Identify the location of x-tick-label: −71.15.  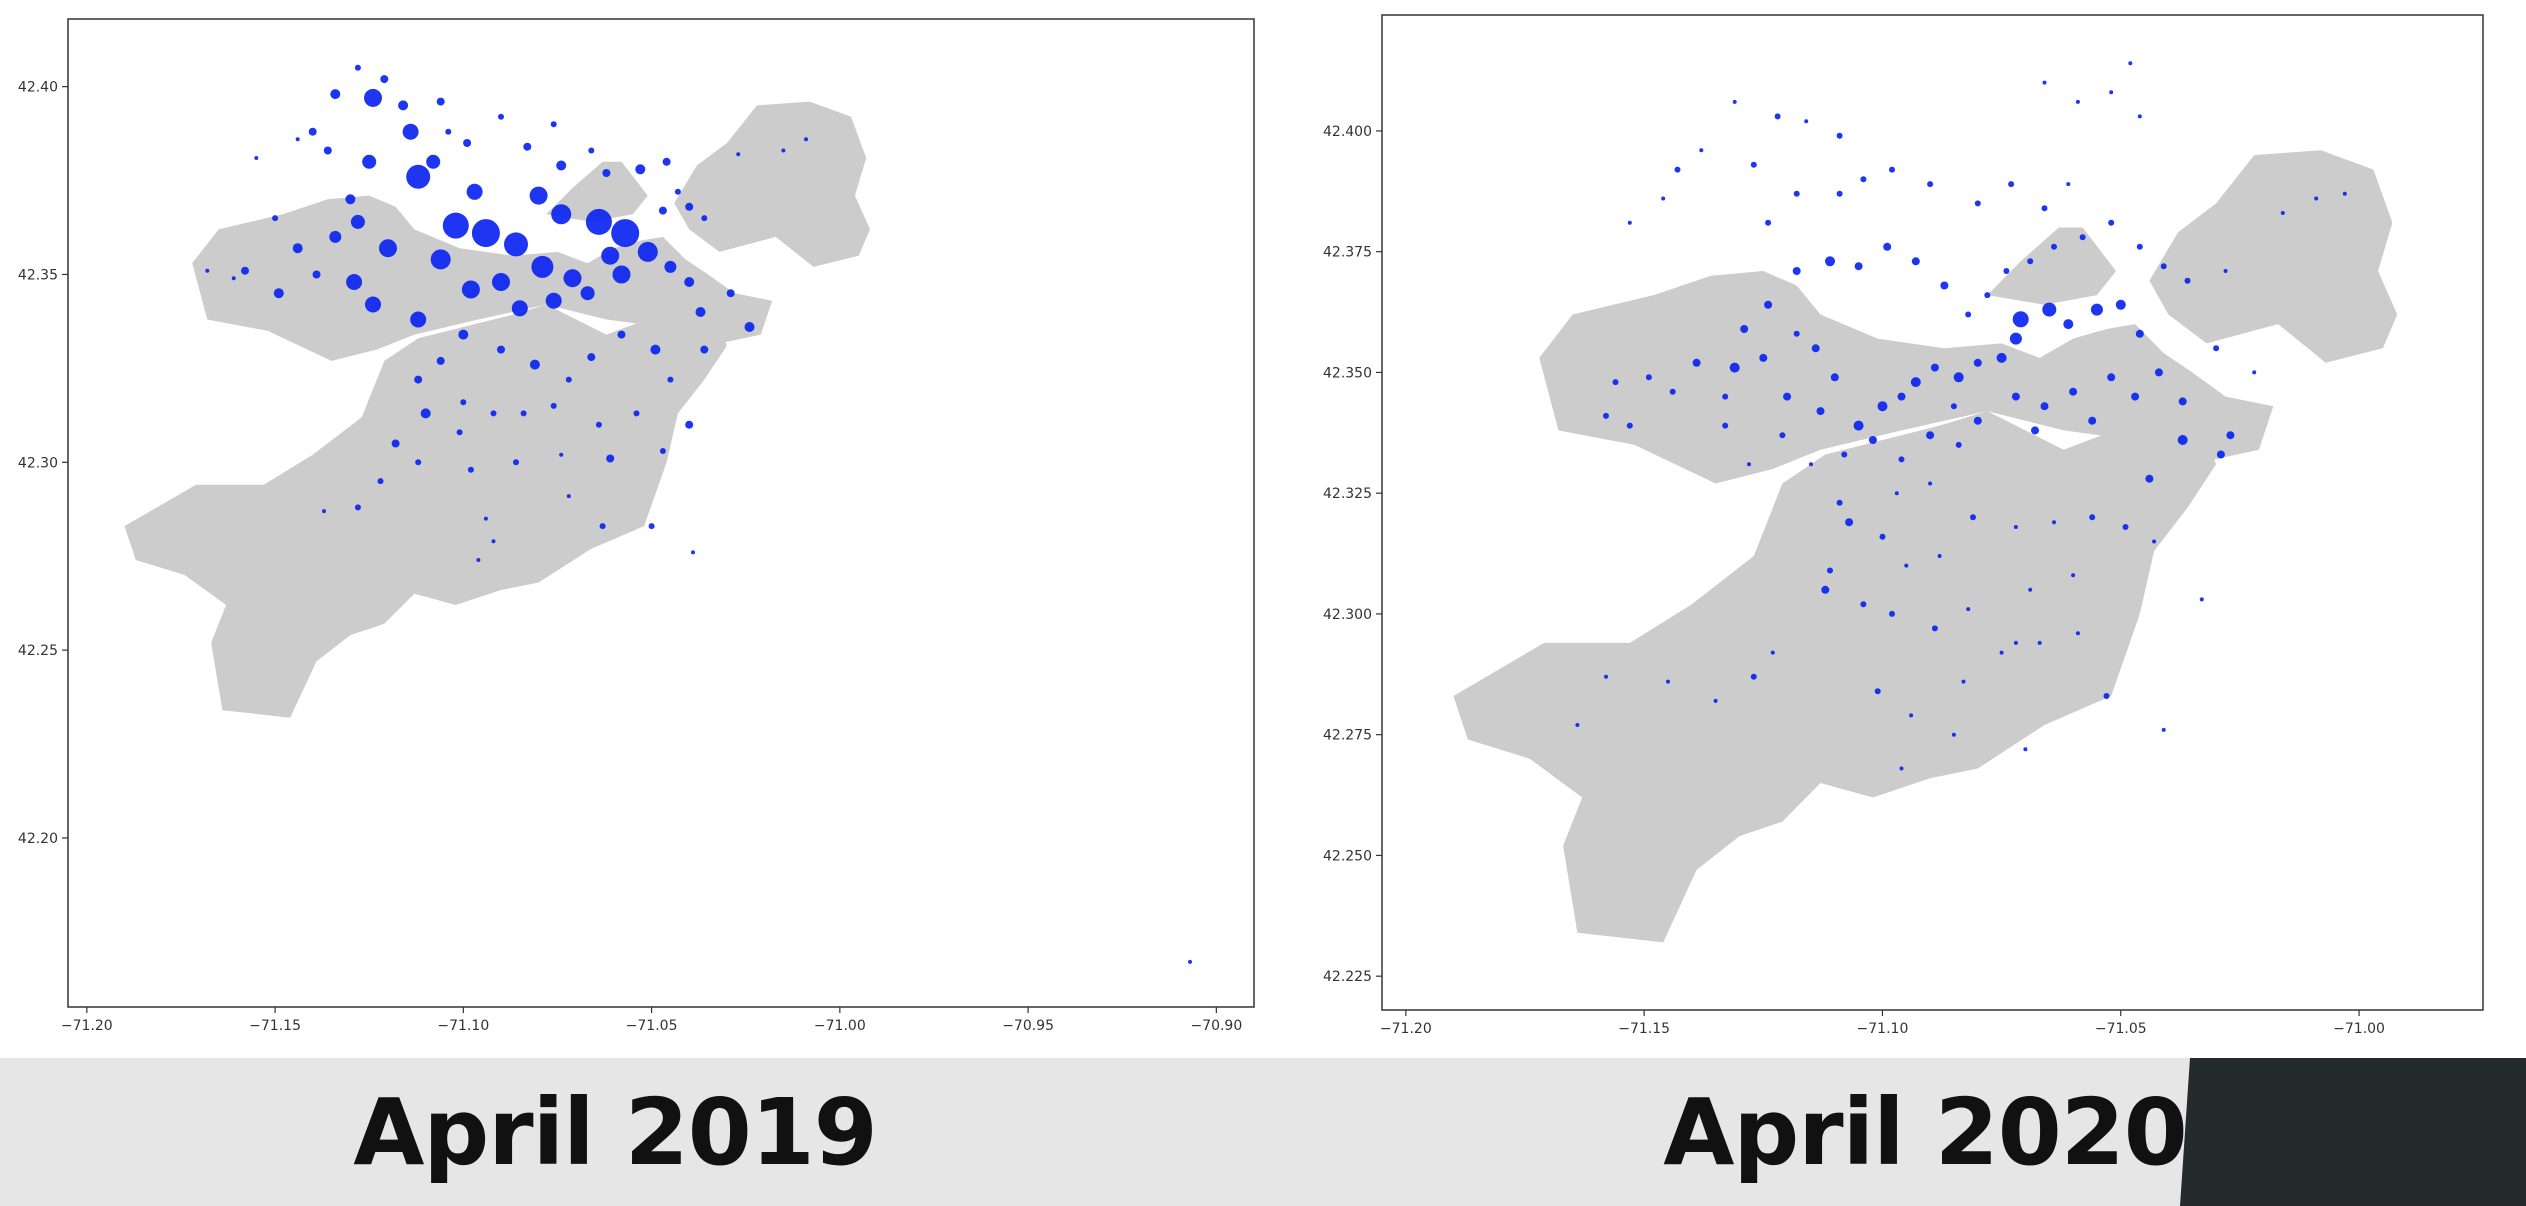
(275, 1026).